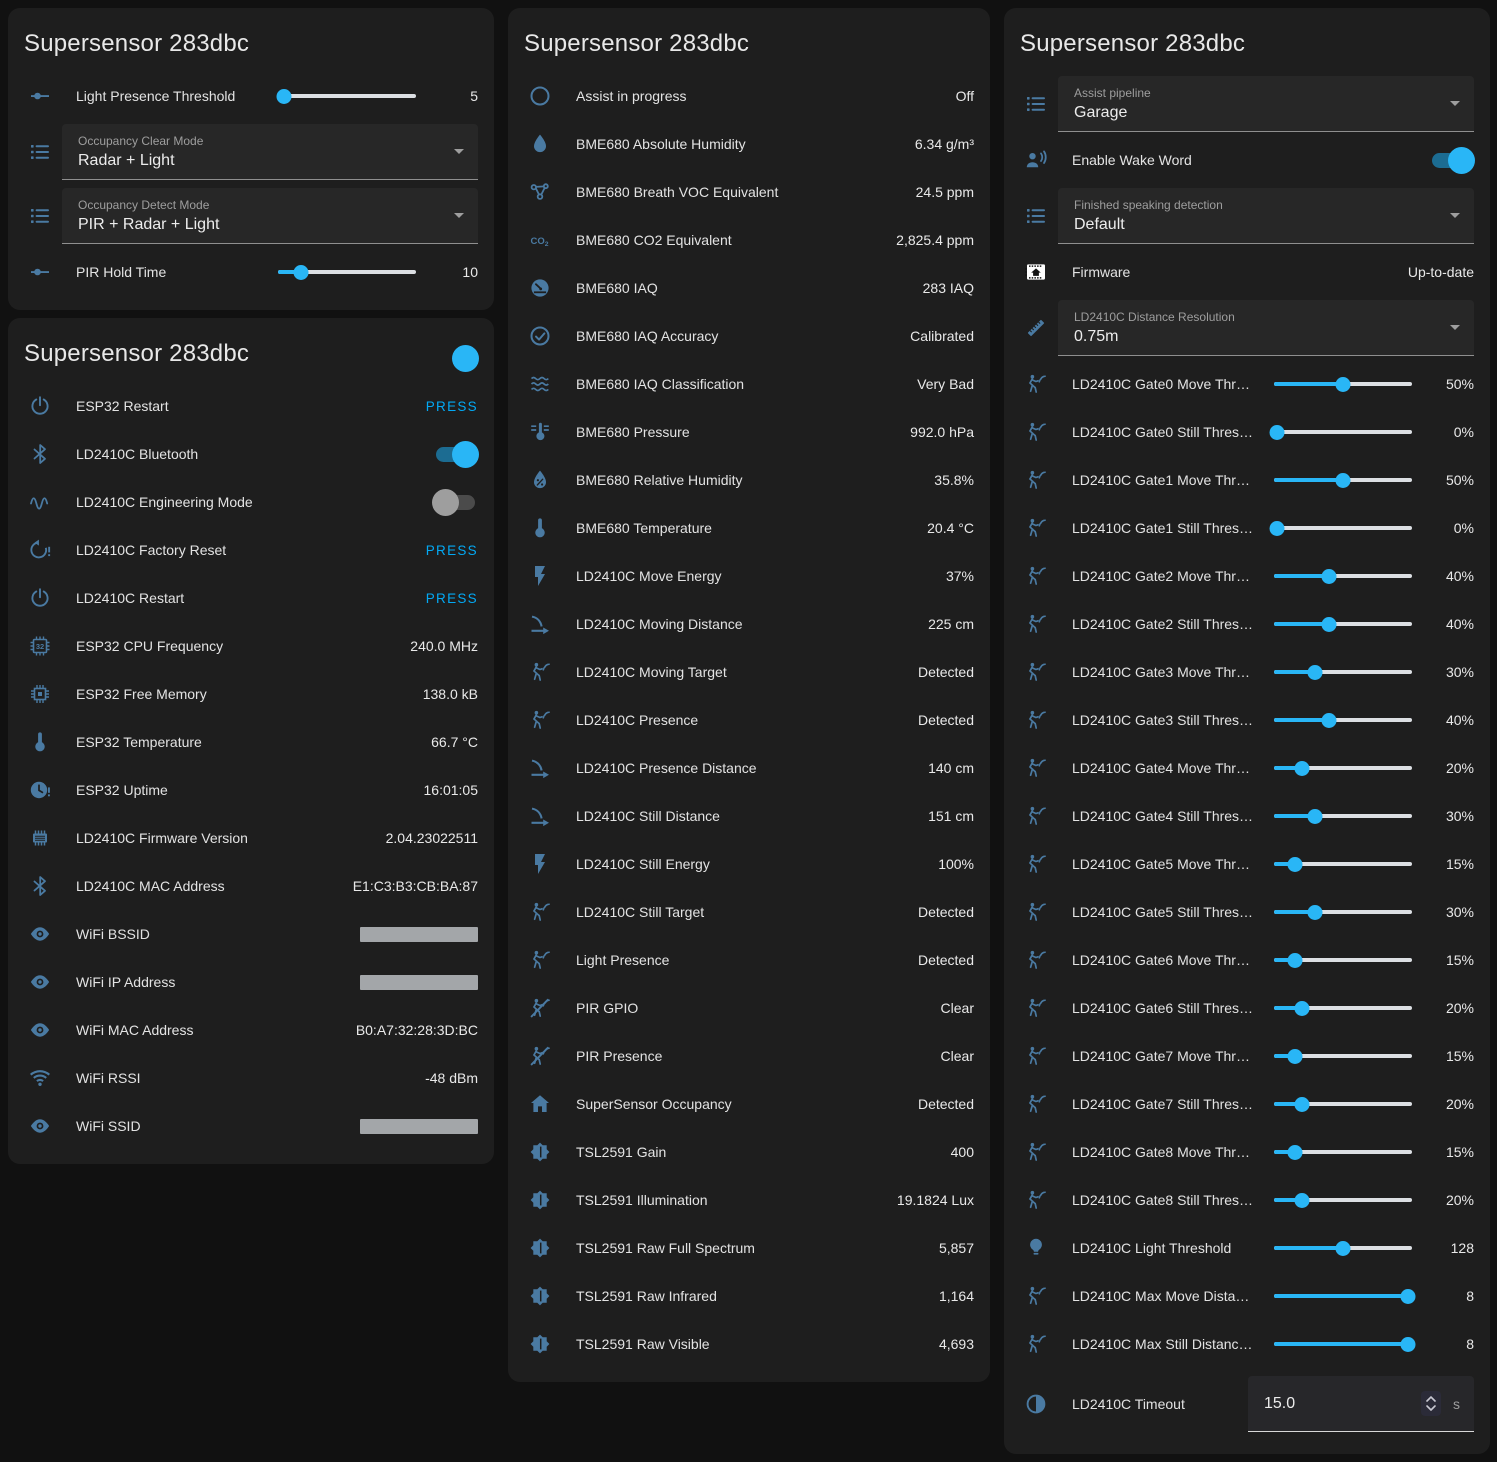 Image resolution: width=1497 pixels, height=1462 pixels. What do you see at coordinates (1266, 328) in the screenshot?
I see `select-field: LD2410C Distance Resolution 0.75m` at bounding box center [1266, 328].